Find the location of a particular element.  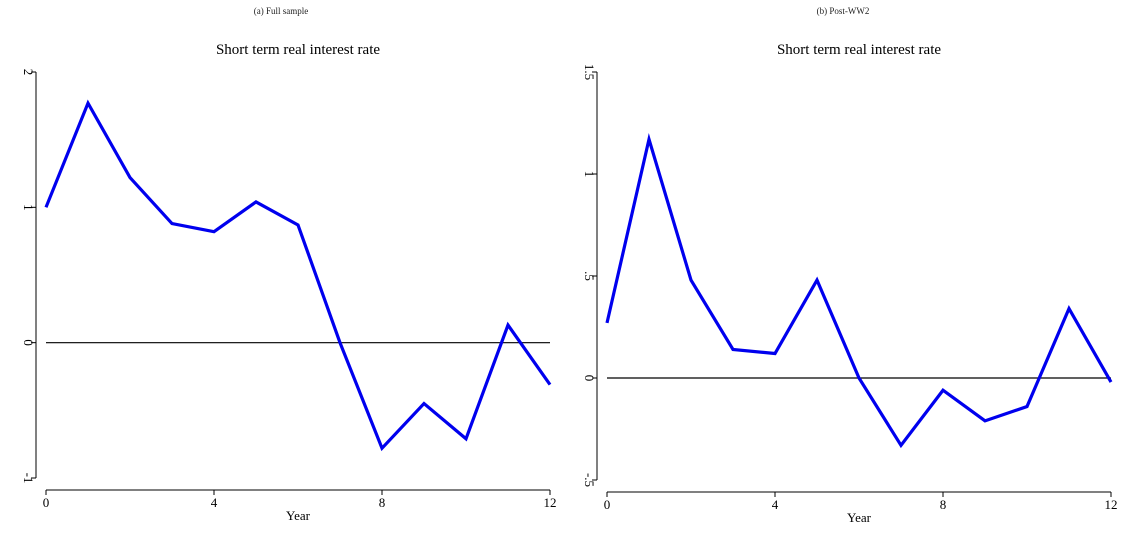

chart-caption: (a) Full sample is located at coordinates (281, 11).